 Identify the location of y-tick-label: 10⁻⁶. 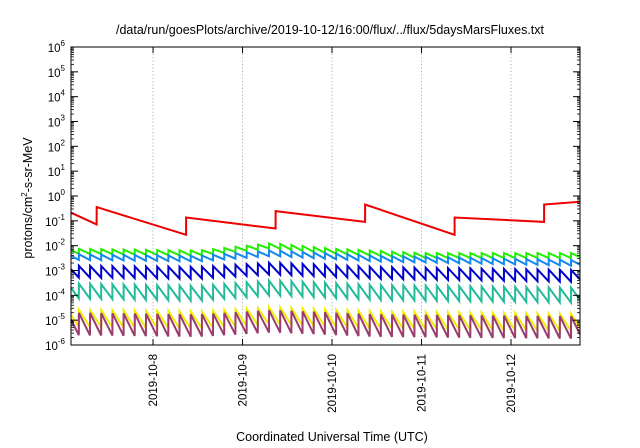
(55, 345).